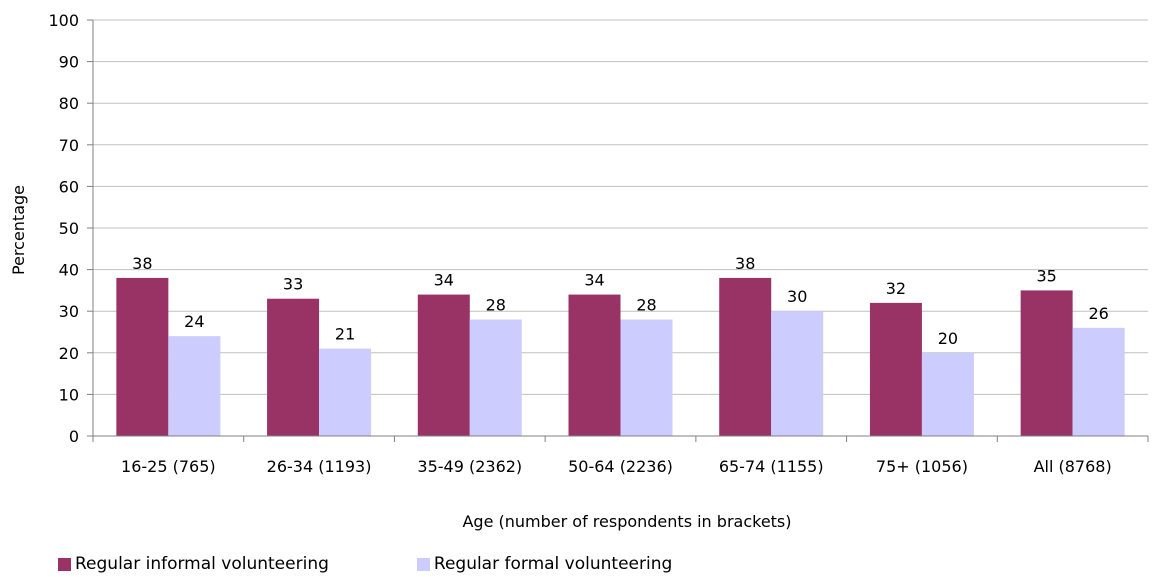 This screenshot has height=577, width=1162. What do you see at coordinates (345, 334) in the screenshot?
I see `data-label: 21` at bounding box center [345, 334].